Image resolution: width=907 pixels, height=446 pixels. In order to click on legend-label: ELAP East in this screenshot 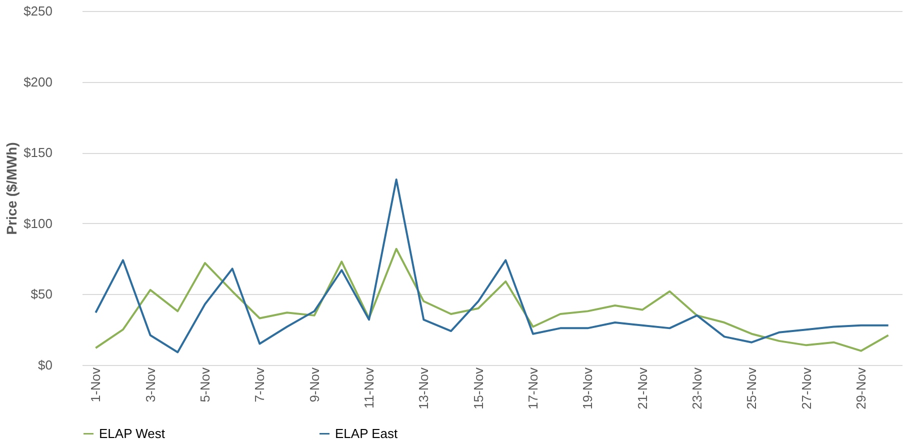, I will do `click(366, 433)`.